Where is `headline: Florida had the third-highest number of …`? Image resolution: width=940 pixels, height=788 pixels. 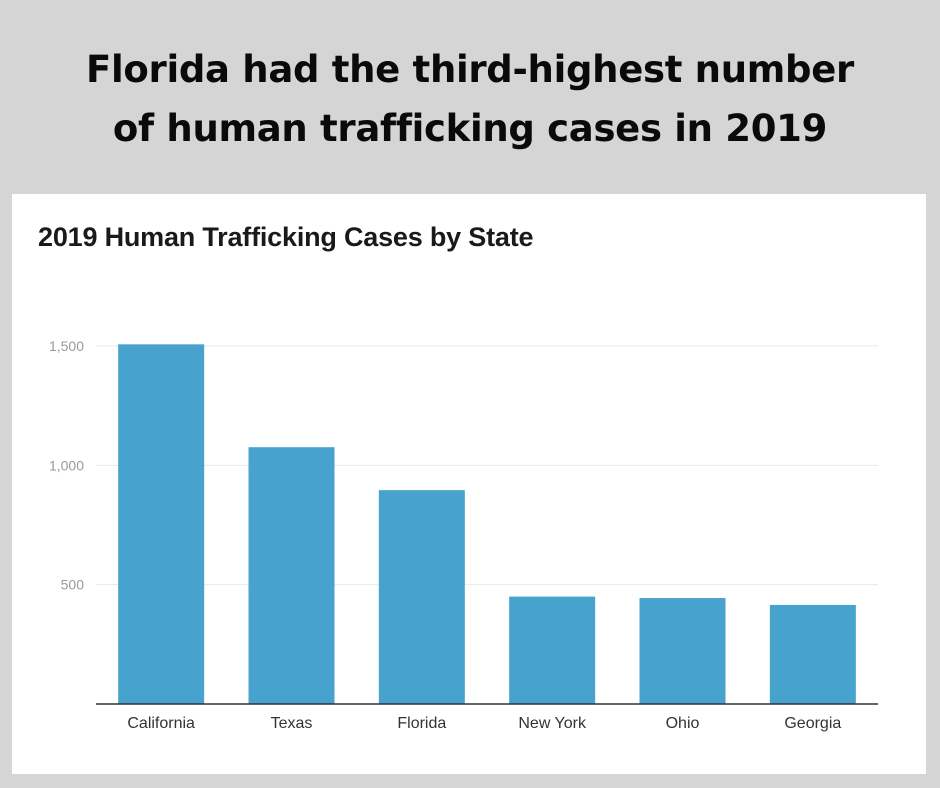
headline: Florida had the third-highest number of … is located at coordinates (470, 99).